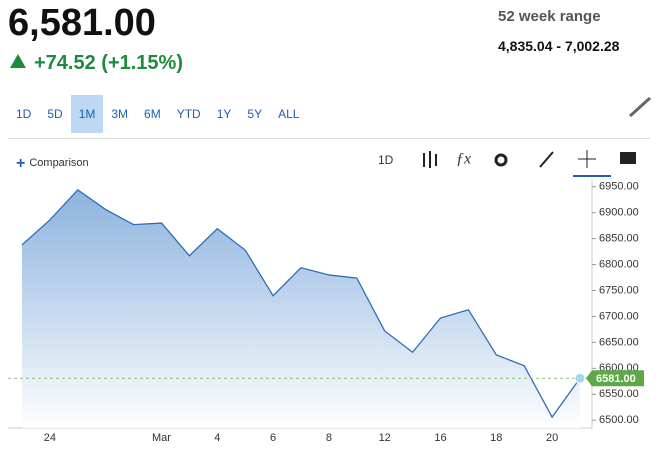 The width and height of the screenshot is (658, 453). Describe the element at coordinates (161, 438) in the screenshot. I see `x-tick-label: Mar` at that location.